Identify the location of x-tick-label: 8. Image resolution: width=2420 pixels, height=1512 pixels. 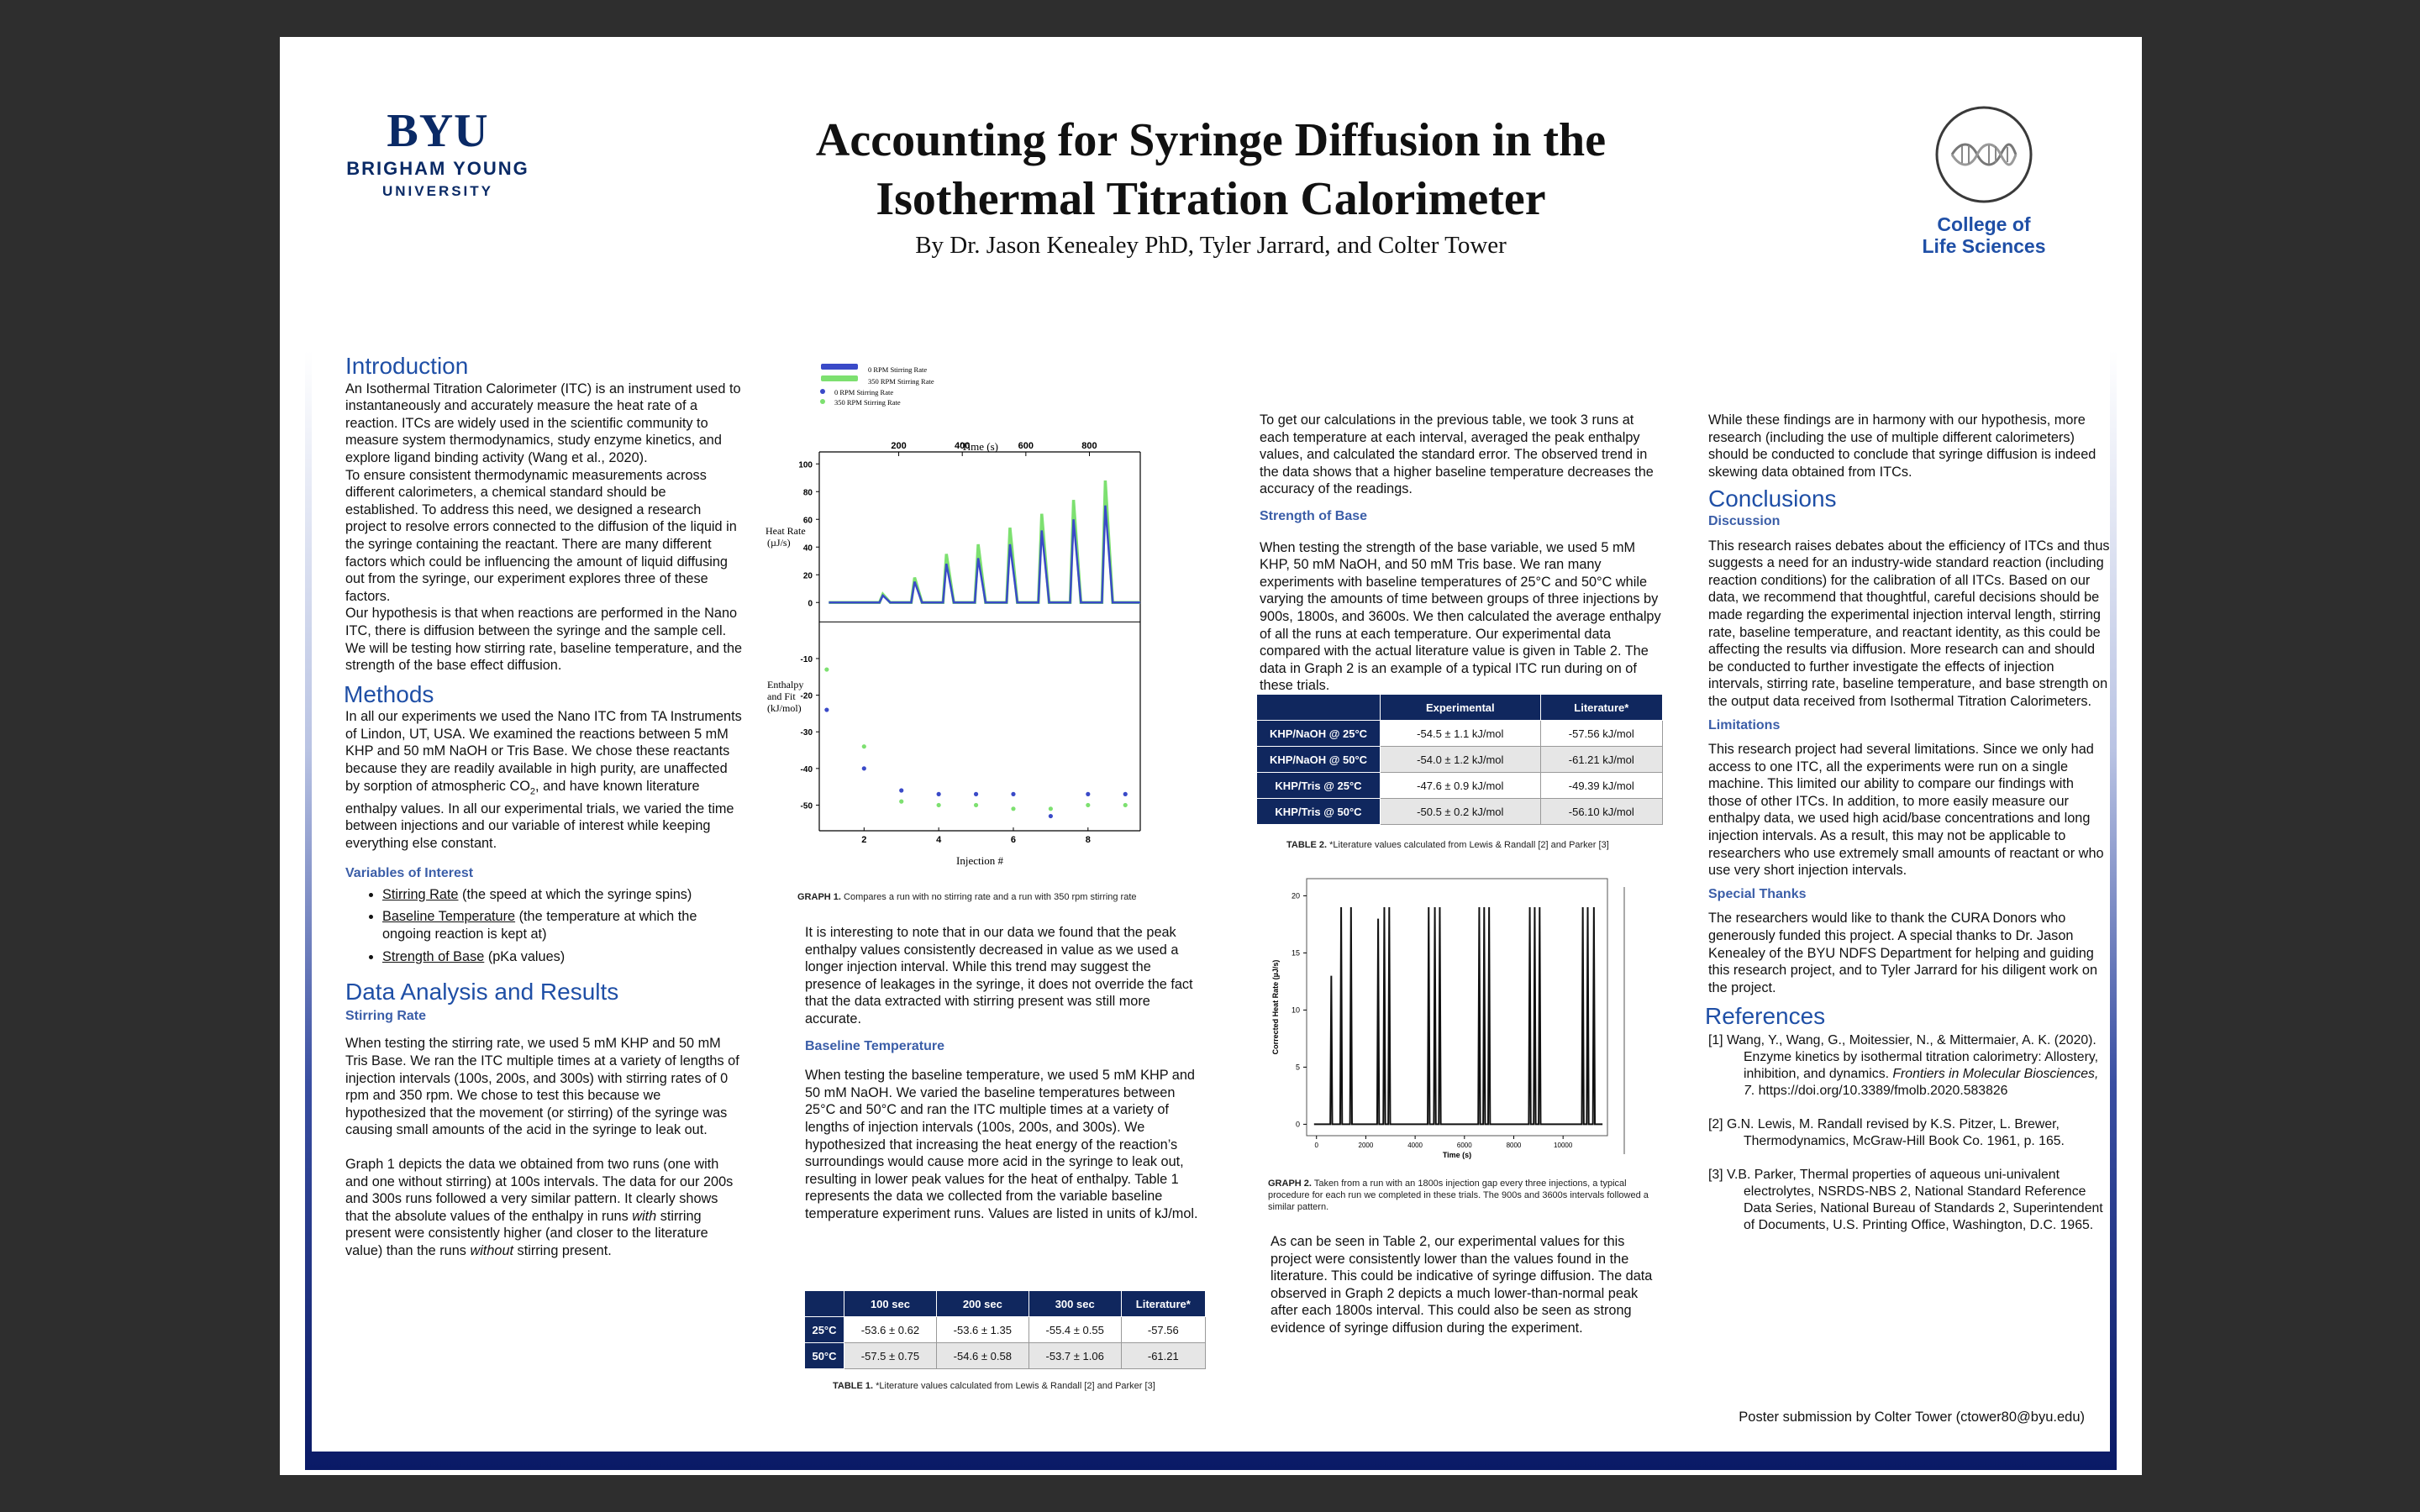
(1088, 840).